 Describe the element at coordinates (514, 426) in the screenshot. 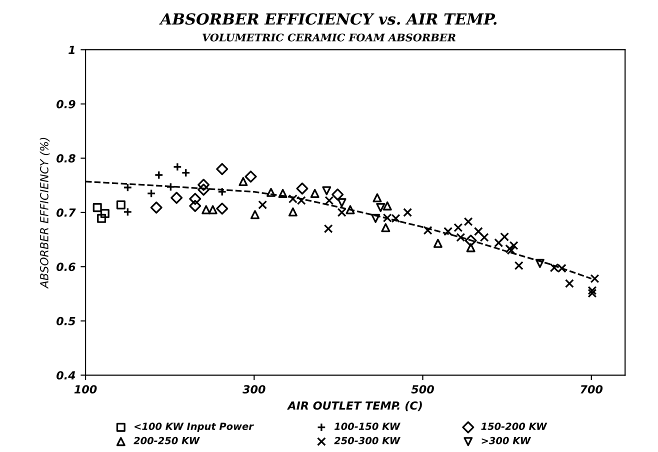

I see `legend-label: 150-200 KW` at that location.